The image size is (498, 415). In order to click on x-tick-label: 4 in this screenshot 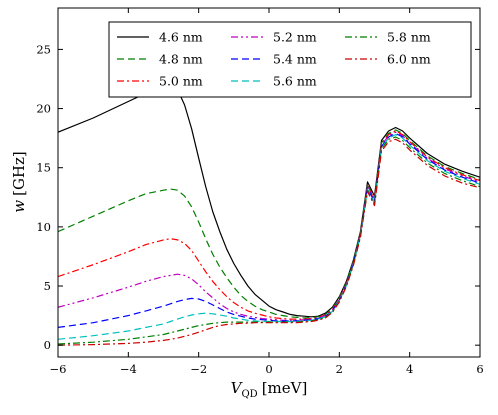, I will do `click(409, 369)`.